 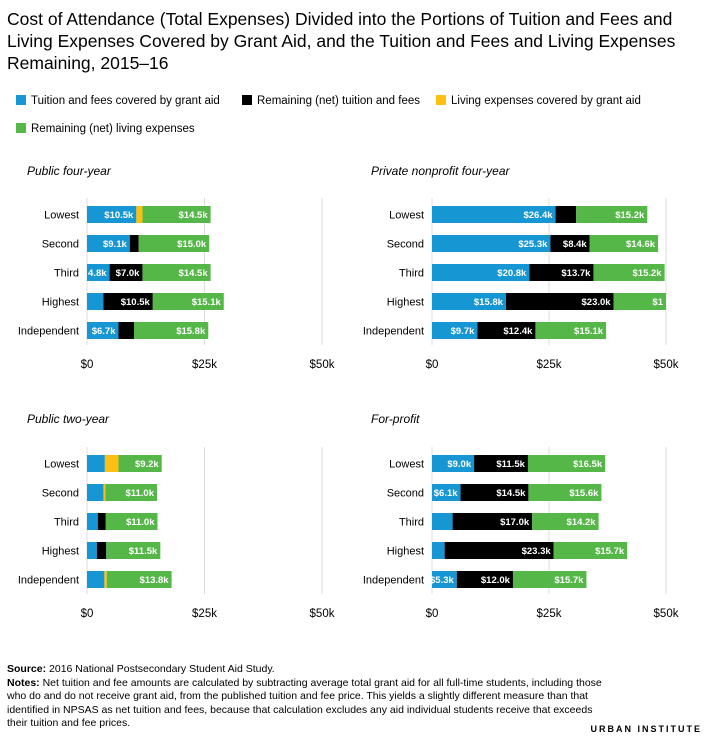 I want to click on data-label: $9.2k, so click(x=147, y=464).